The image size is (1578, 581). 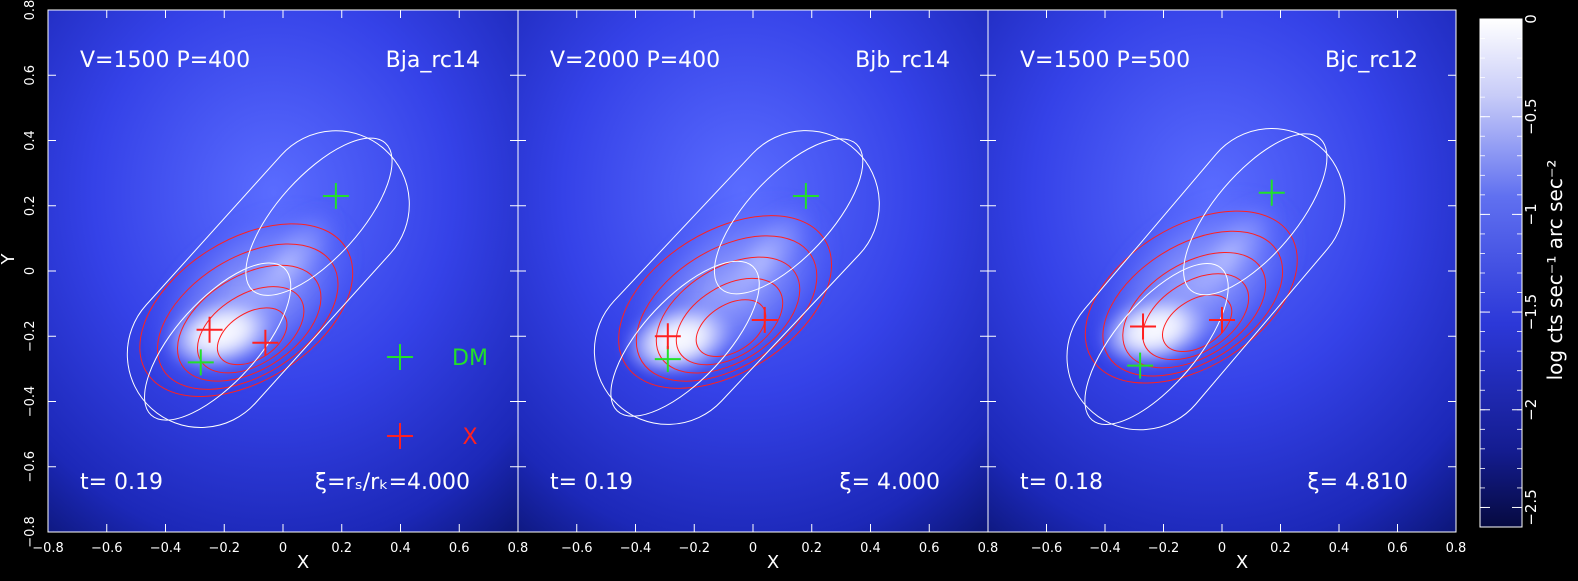 What do you see at coordinates (400, 357) in the screenshot?
I see `legend-dm-marker` at bounding box center [400, 357].